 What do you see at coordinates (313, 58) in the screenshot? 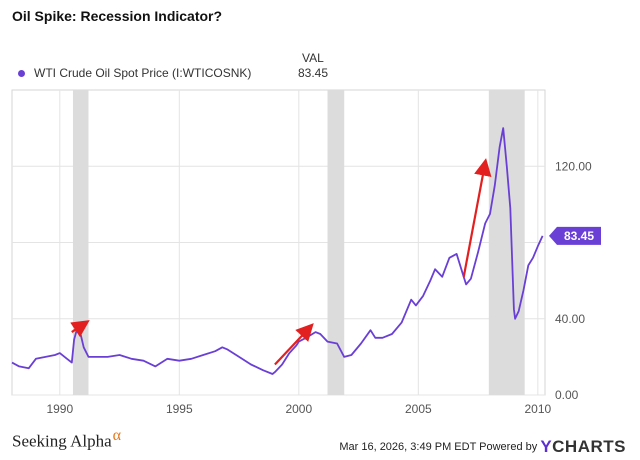
I see `legend-value-header: VAL` at bounding box center [313, 58].